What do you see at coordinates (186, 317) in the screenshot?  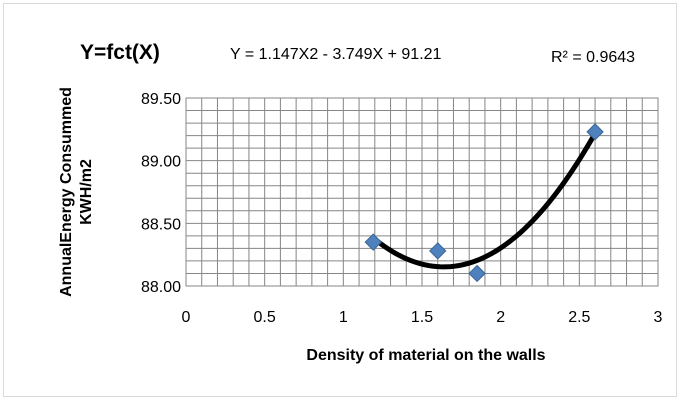 I see `x-tick-label: 0` at bounding box center [186, 317].